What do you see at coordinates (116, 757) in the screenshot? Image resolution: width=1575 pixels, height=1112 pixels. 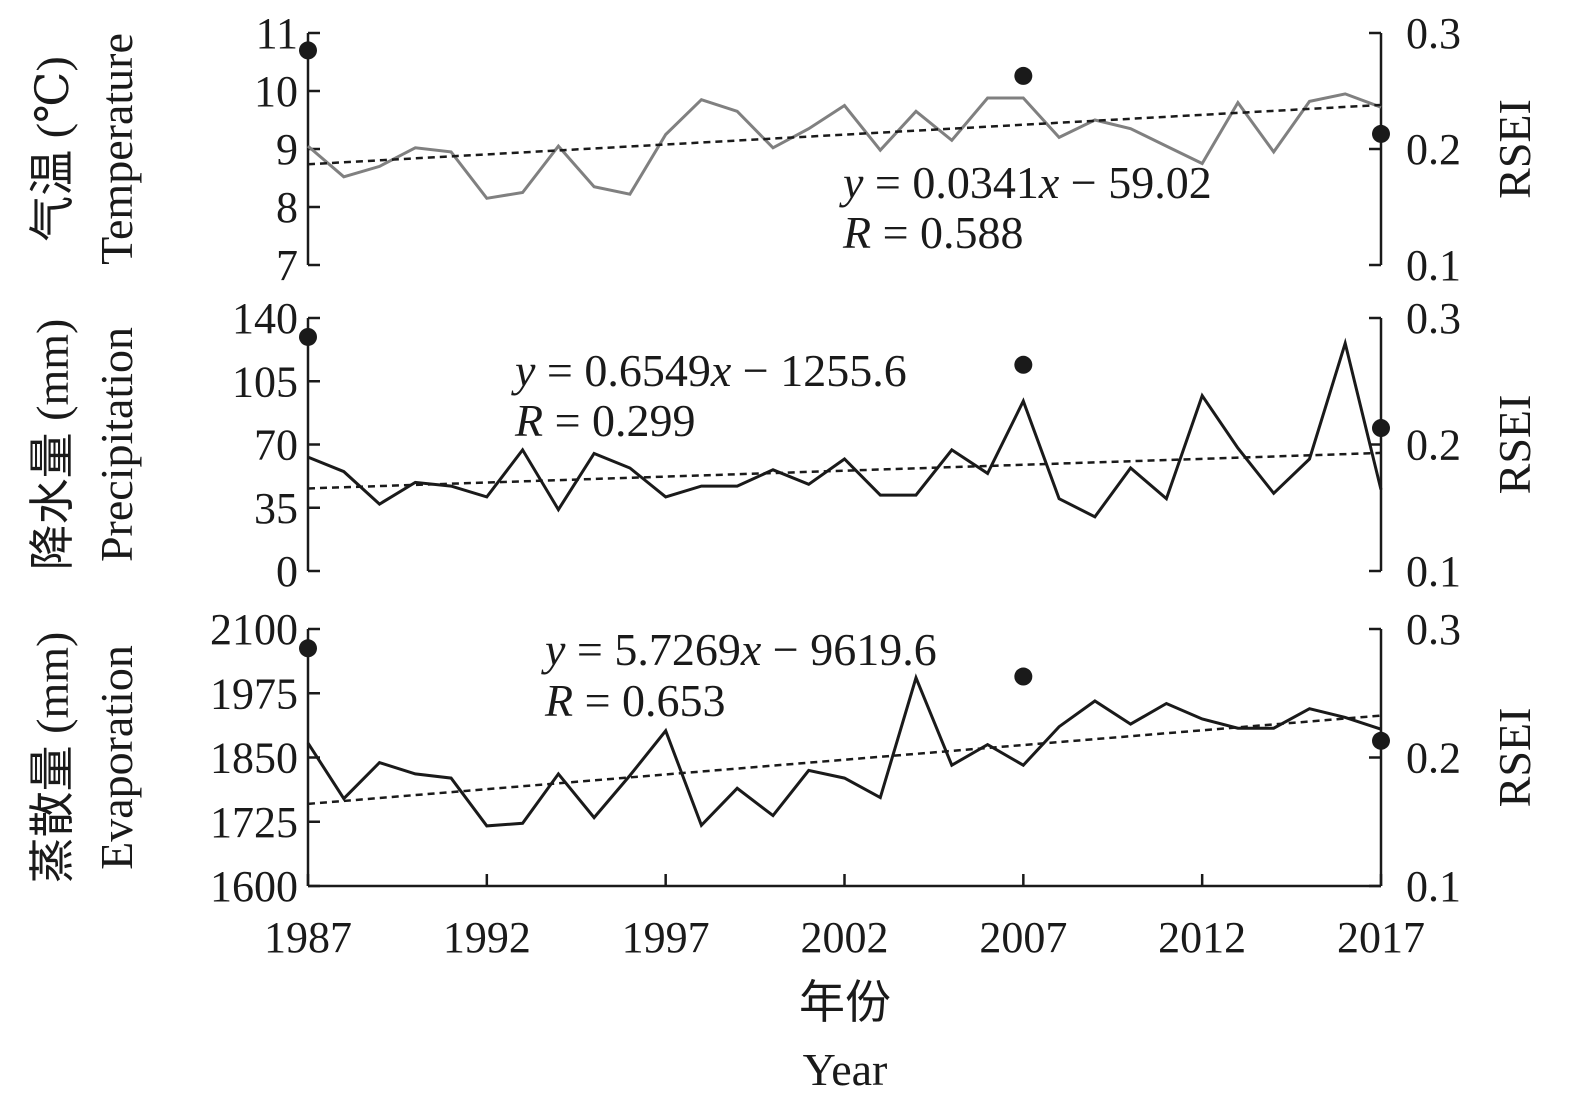 I see `y-axis-title-en: Evaporation` at bounding box center [116, 757].